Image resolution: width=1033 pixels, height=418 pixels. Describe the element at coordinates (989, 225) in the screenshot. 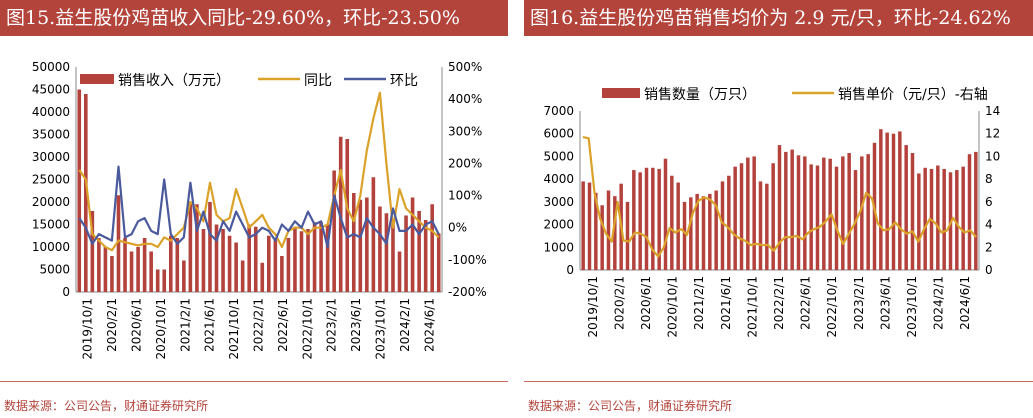

I see `right-tick-label: 4` at that location.